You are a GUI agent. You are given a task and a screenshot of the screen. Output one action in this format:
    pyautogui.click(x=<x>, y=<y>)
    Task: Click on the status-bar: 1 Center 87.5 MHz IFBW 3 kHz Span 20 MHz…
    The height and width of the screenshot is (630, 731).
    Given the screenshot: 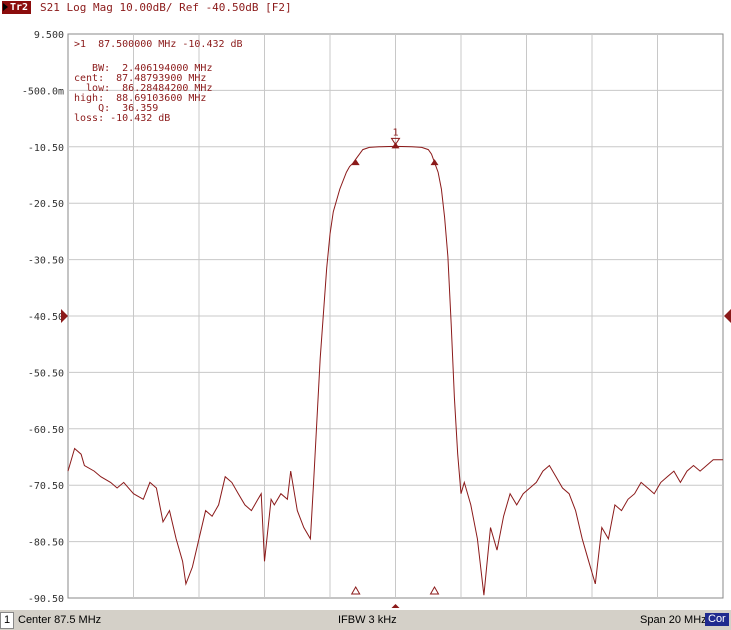 What is the action you would take?
    pyautogui.click(x=365, y=620)
    